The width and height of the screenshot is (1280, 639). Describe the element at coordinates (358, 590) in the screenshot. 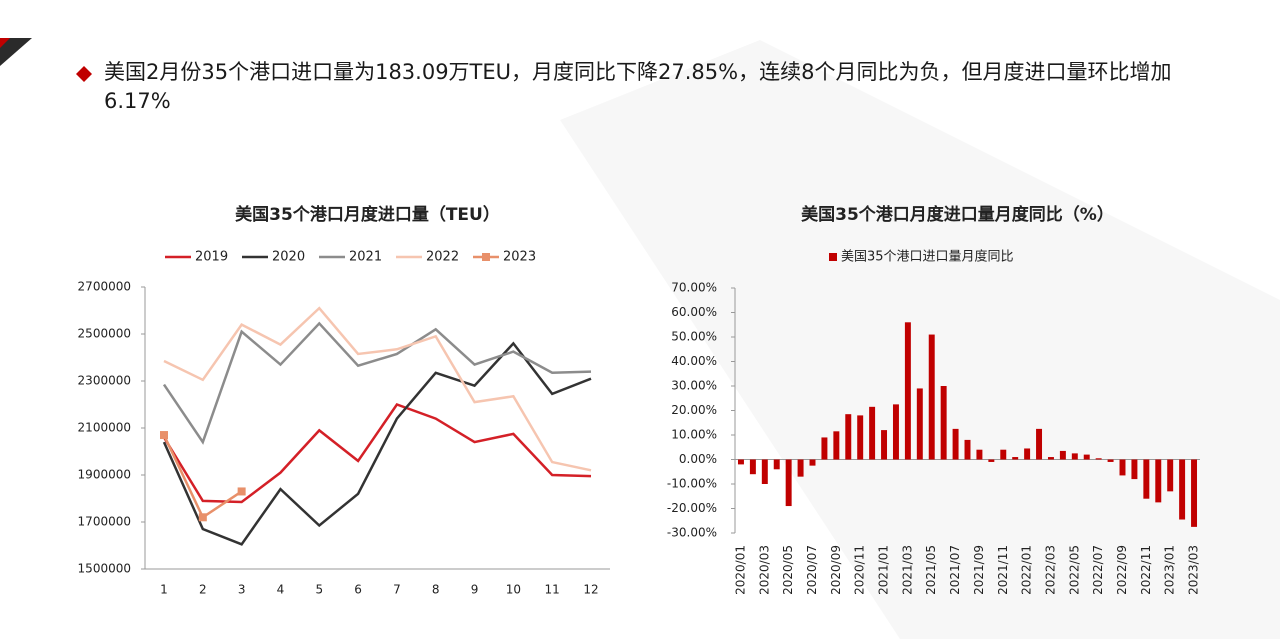

I see `x-tick-label: 6` at that location.